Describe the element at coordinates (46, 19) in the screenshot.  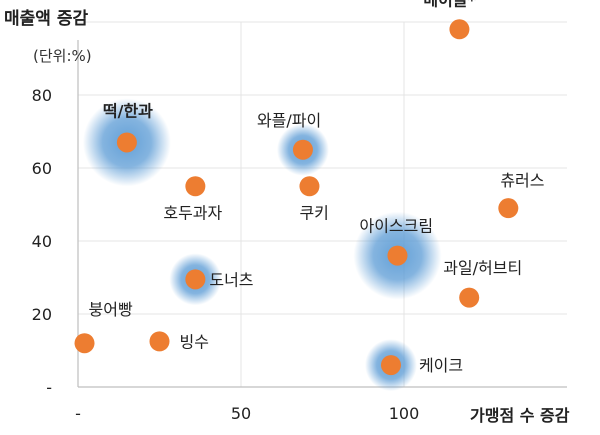
I see `y-axis-title: 매출액 증감` at that location.